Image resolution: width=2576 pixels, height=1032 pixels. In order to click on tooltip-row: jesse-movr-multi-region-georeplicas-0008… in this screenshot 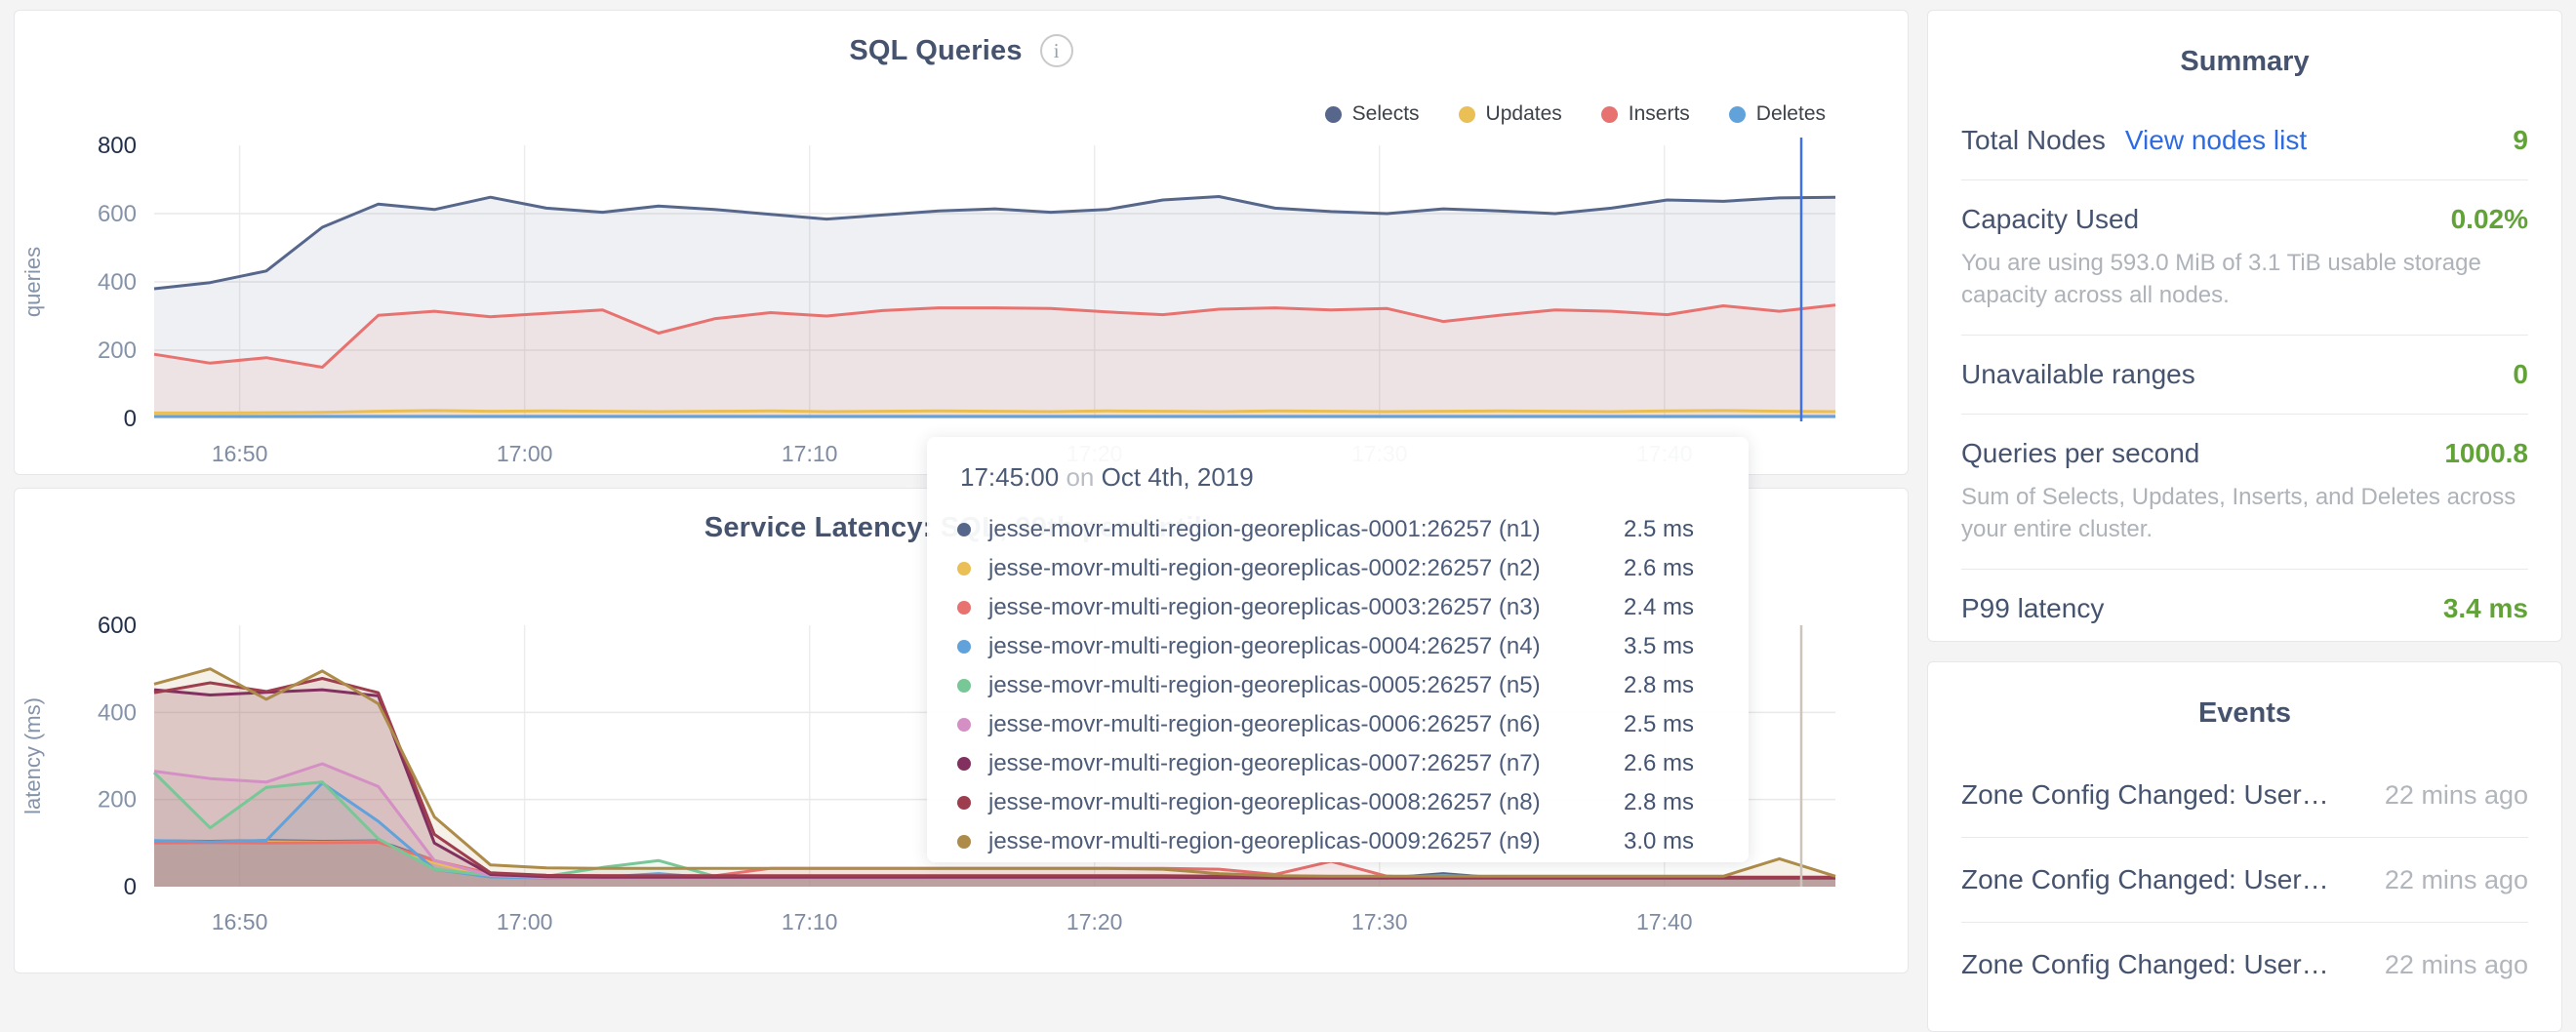, I will do `click(1324, 803)`.